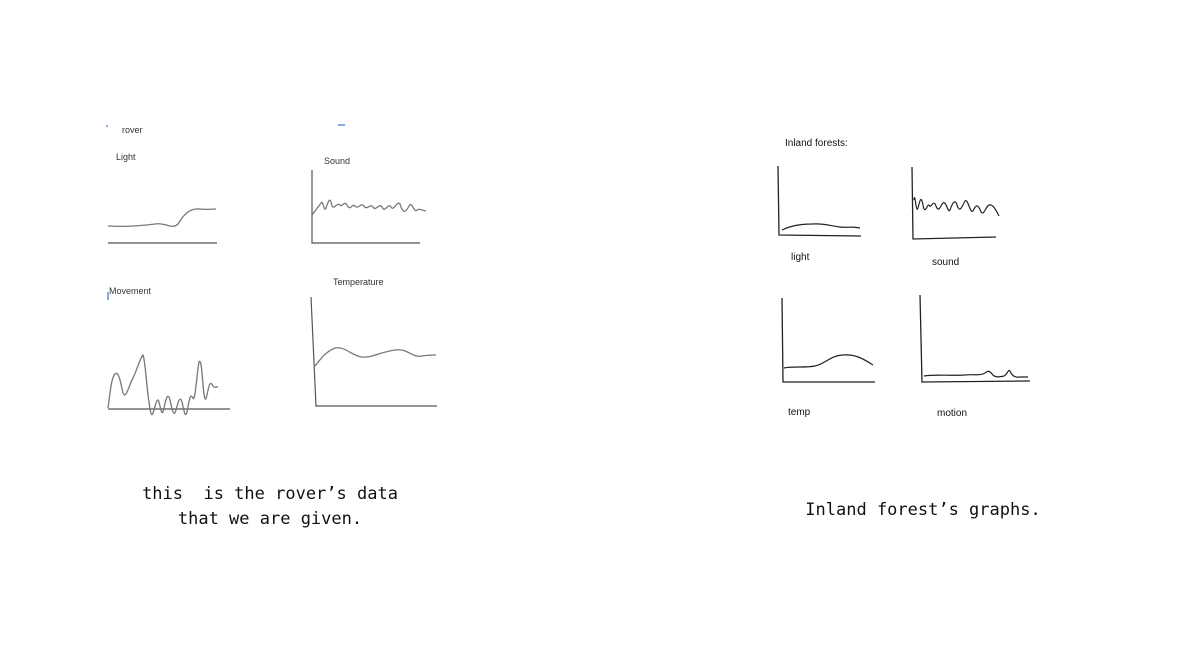  I want to click on rover-temperature-label: Temperature, so click(358, 282).